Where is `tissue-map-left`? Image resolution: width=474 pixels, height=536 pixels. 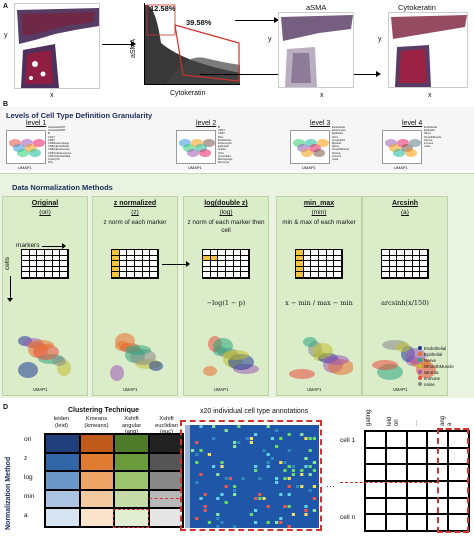 tissue-map-left is located at coordinates (58, 48).